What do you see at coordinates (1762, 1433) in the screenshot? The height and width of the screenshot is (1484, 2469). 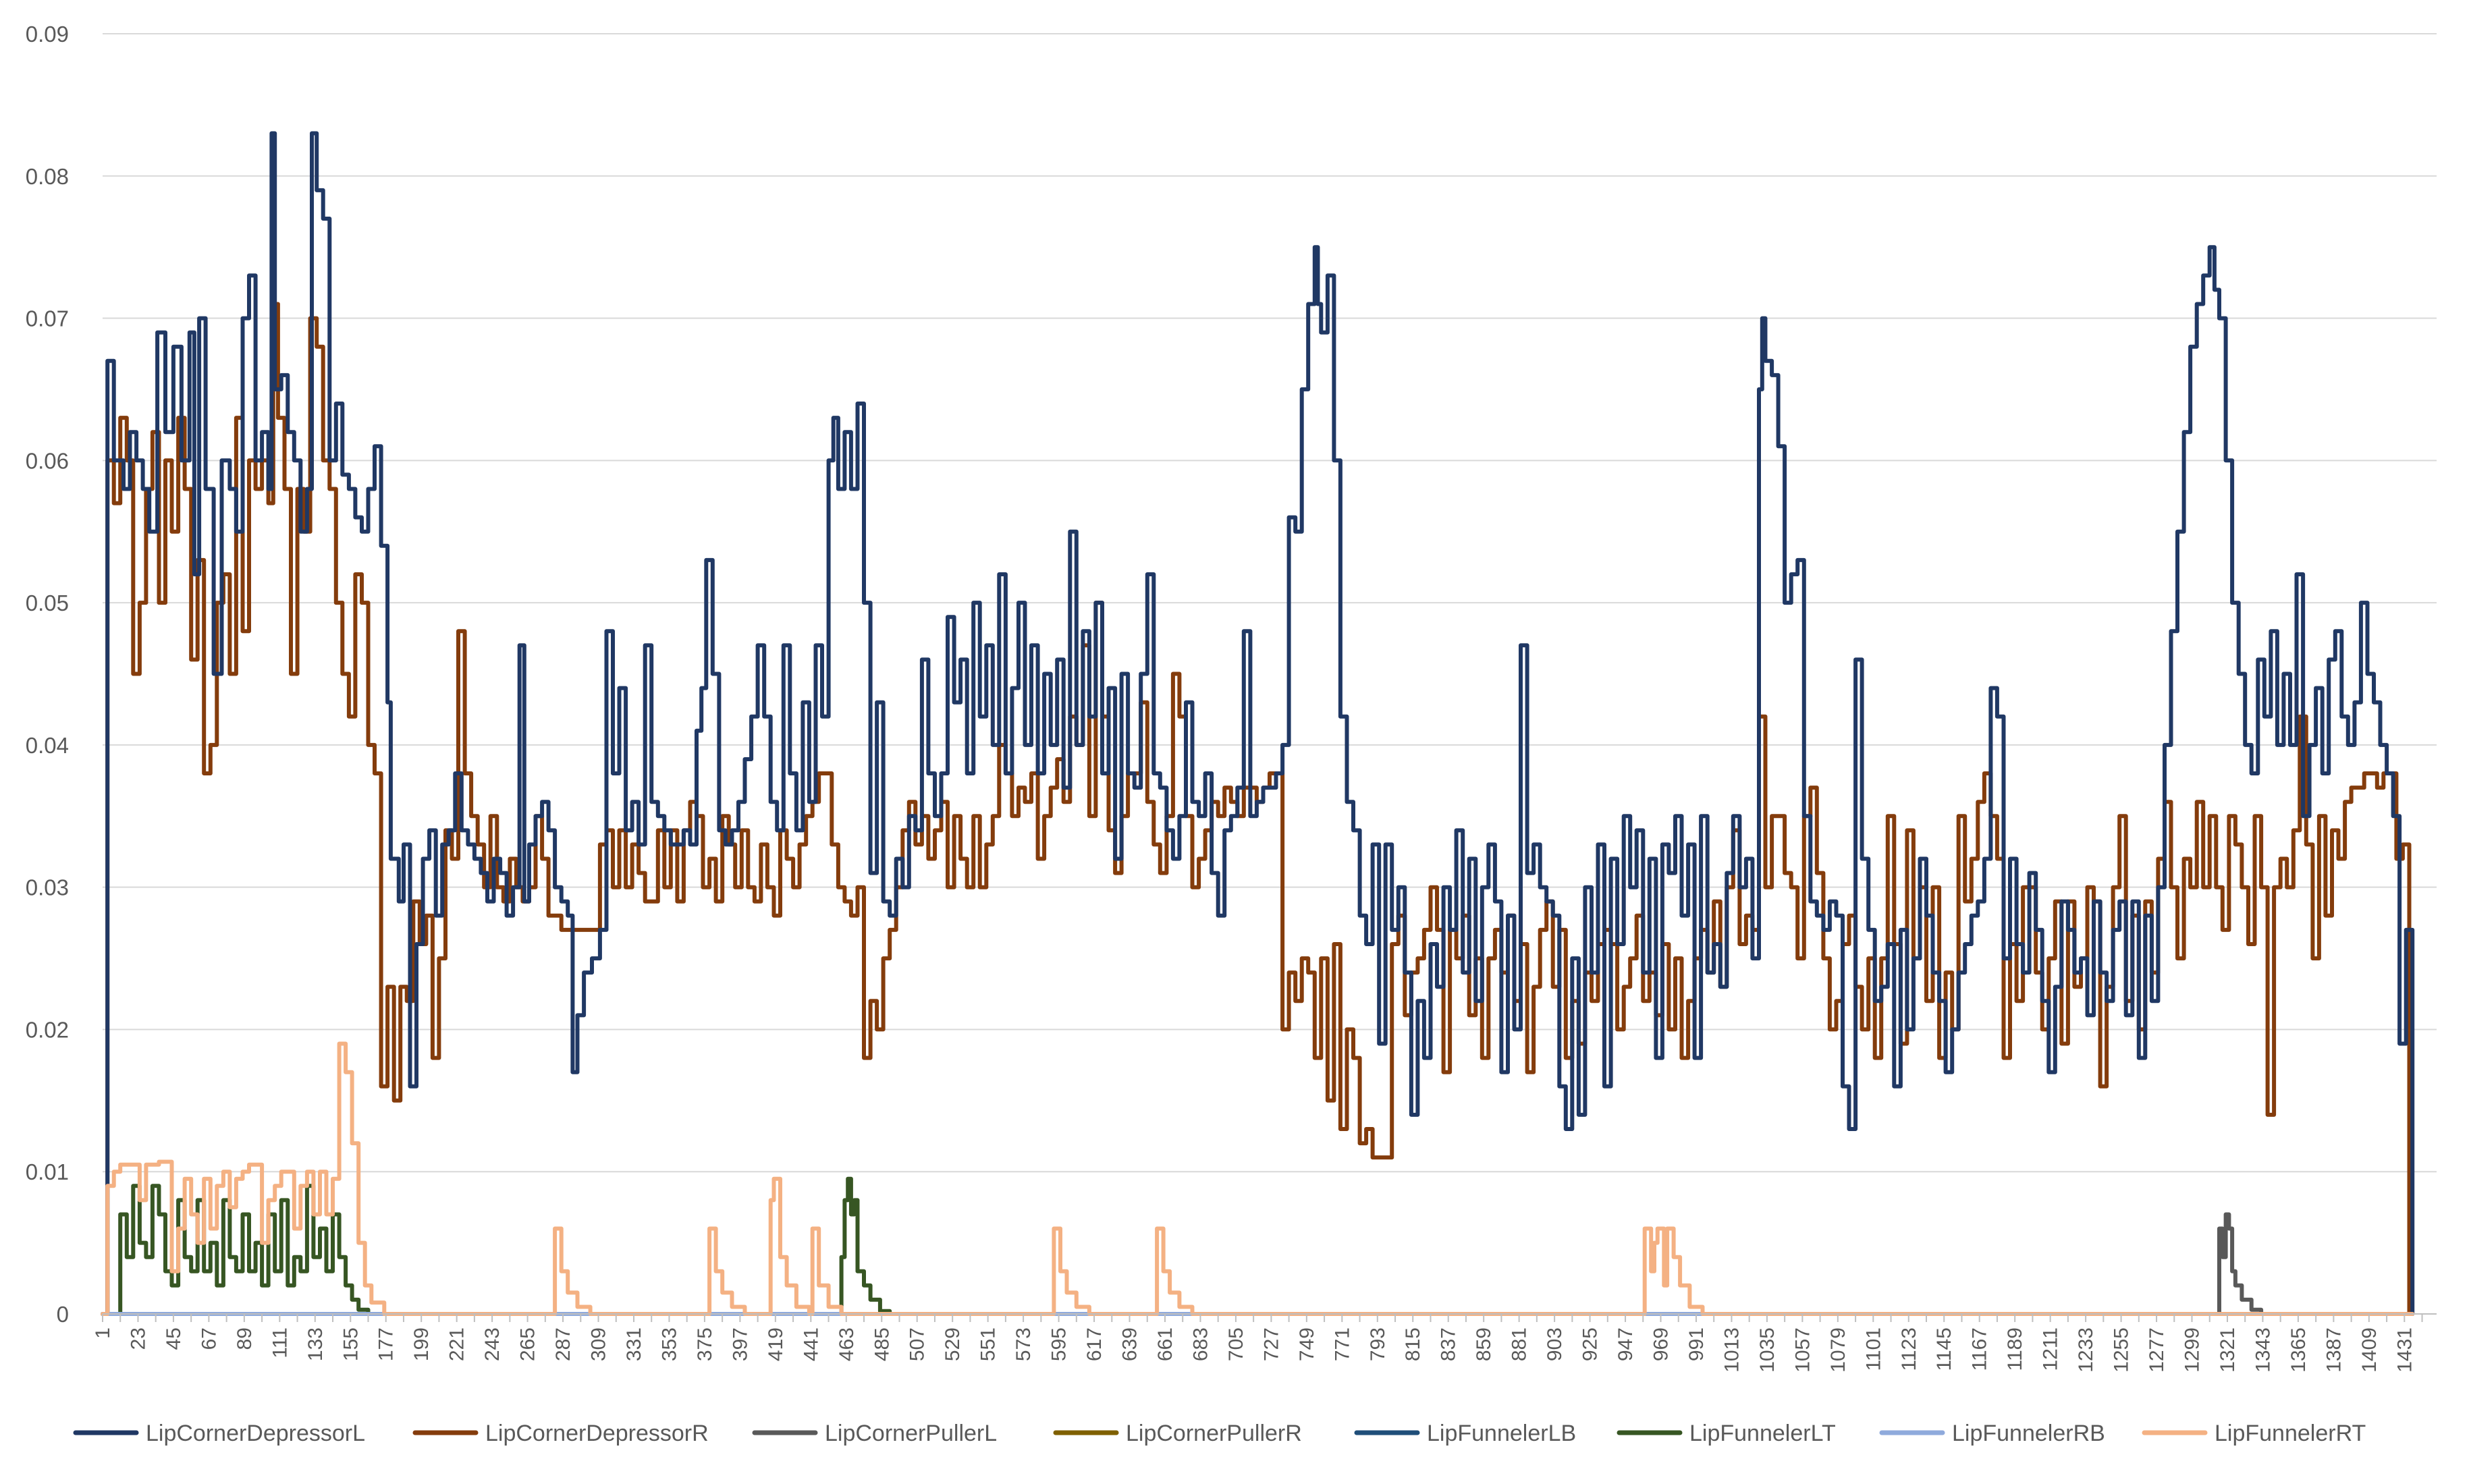 I see `legend-label-lip-funneler-lt: LipFunnelerLT` at bounding box center [1762, 1433].